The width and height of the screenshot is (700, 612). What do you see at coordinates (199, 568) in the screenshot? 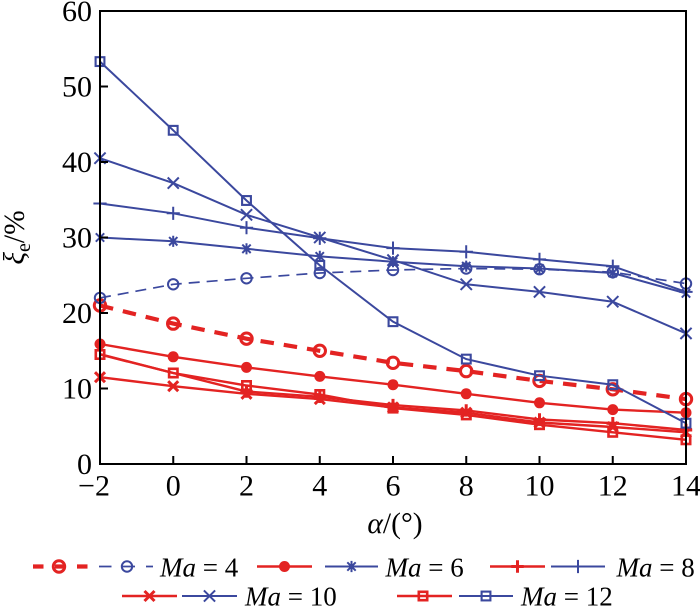
I see `svg-text: Ma = 4` at bounding box center [199, 568].